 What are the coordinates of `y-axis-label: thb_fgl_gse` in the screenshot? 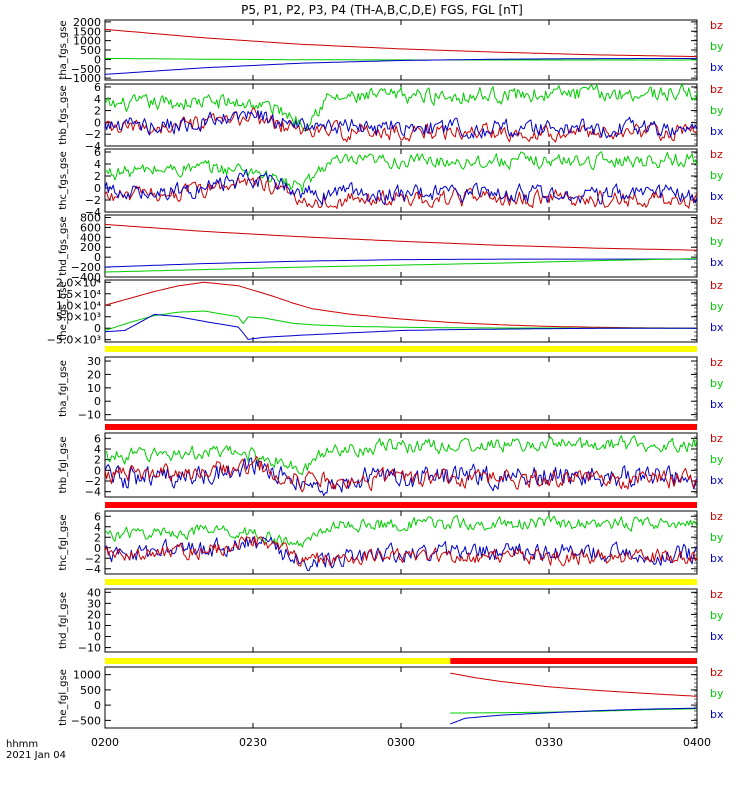 It's located at (63, 465).